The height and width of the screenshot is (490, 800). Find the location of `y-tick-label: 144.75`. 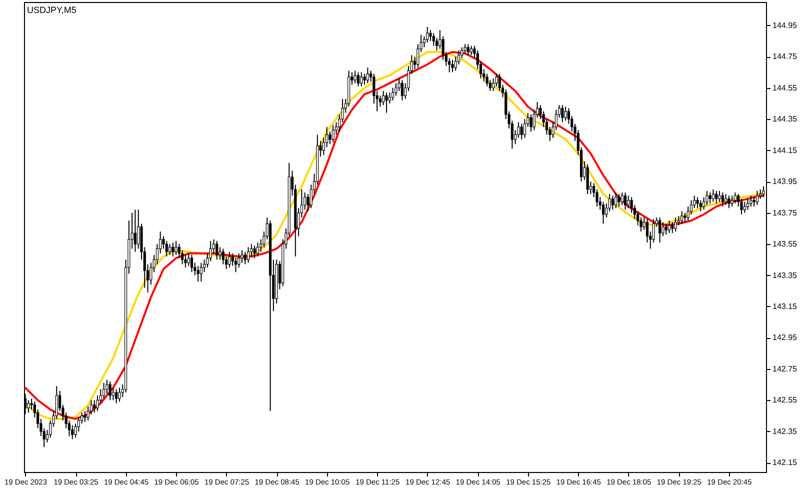

y-tick-label: 144.75 is located at coordinates (785, 57).